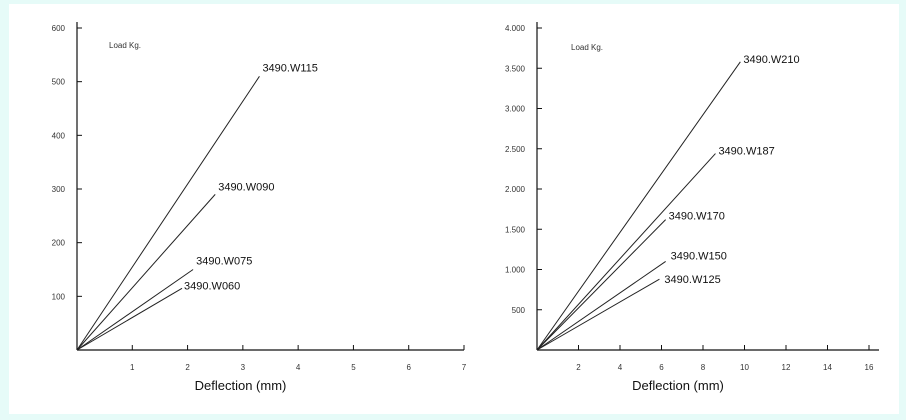 Image resolution: width=906 pixels, height=420 pixels. Describe the element at coordinates (697, 217) in the screenshot. I see `series-label: 3490.W170` at that location.